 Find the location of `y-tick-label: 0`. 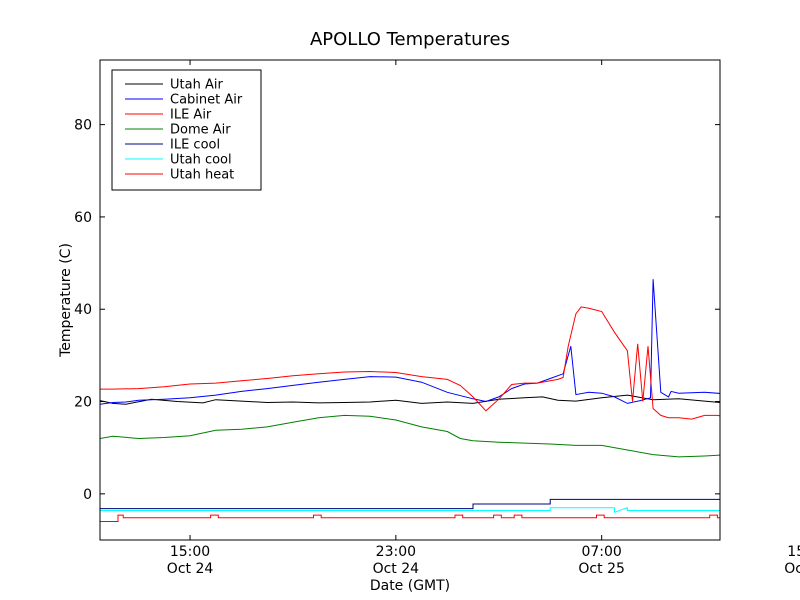

y-tick-label: 0 is located at coordinates (87, 495).